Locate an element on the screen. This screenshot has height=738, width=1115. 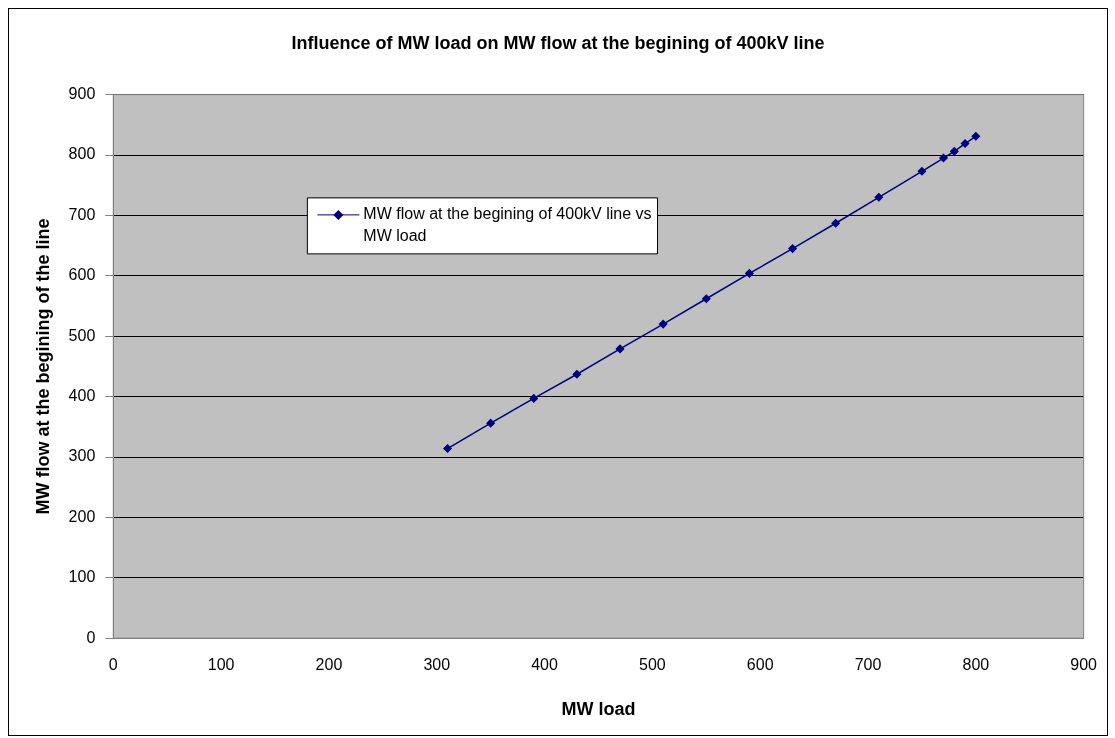
x-tick-label: 300 is located at coordinates (437, 665).